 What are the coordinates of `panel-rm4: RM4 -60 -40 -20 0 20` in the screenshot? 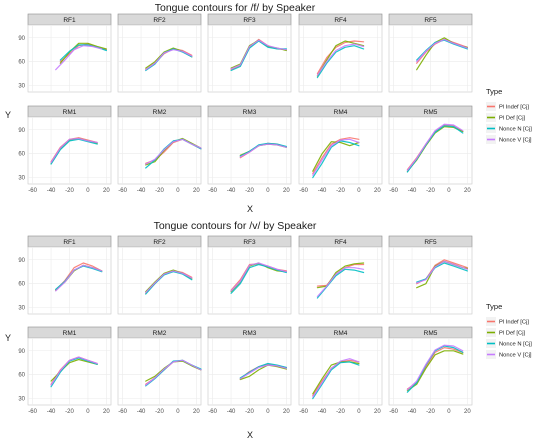 It's located at (340, 149).